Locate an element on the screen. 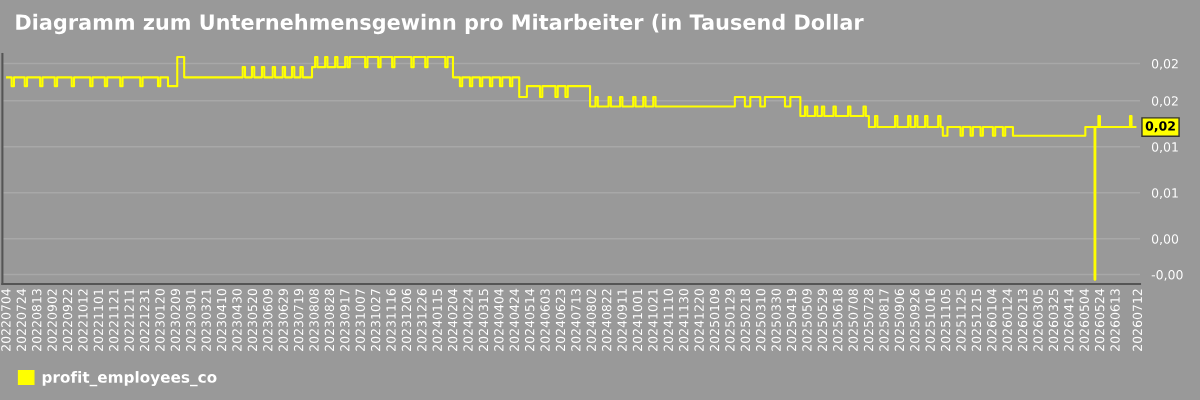 The height and width of the screenshot is (400, 1200). x-tick-label: 20250529 is located at coordinates (822, 320).